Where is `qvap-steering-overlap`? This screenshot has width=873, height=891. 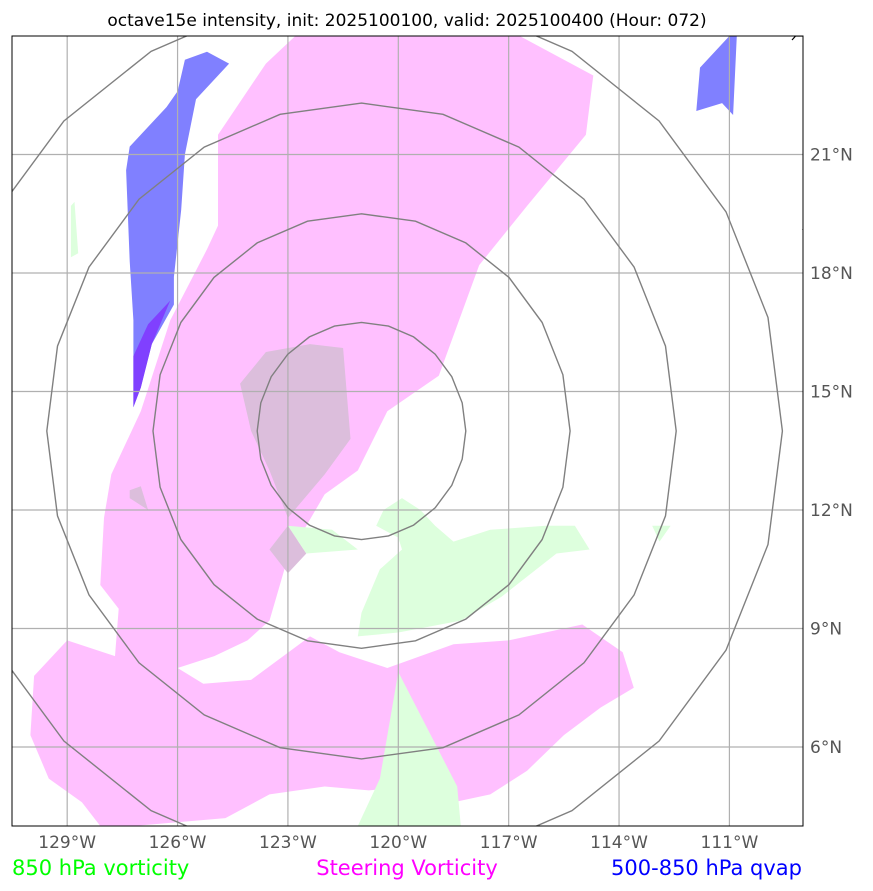
qvap-steering-overlap is located at coordinates (152, 354).